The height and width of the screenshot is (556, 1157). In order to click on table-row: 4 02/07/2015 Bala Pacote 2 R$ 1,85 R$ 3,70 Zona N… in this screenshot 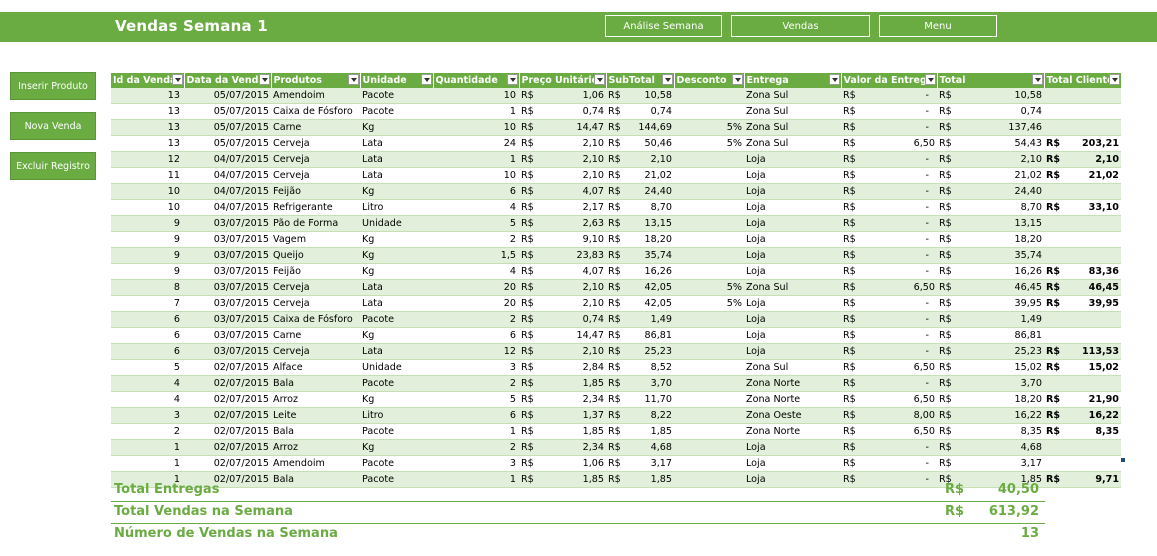, I will do `click(616, 383)`.